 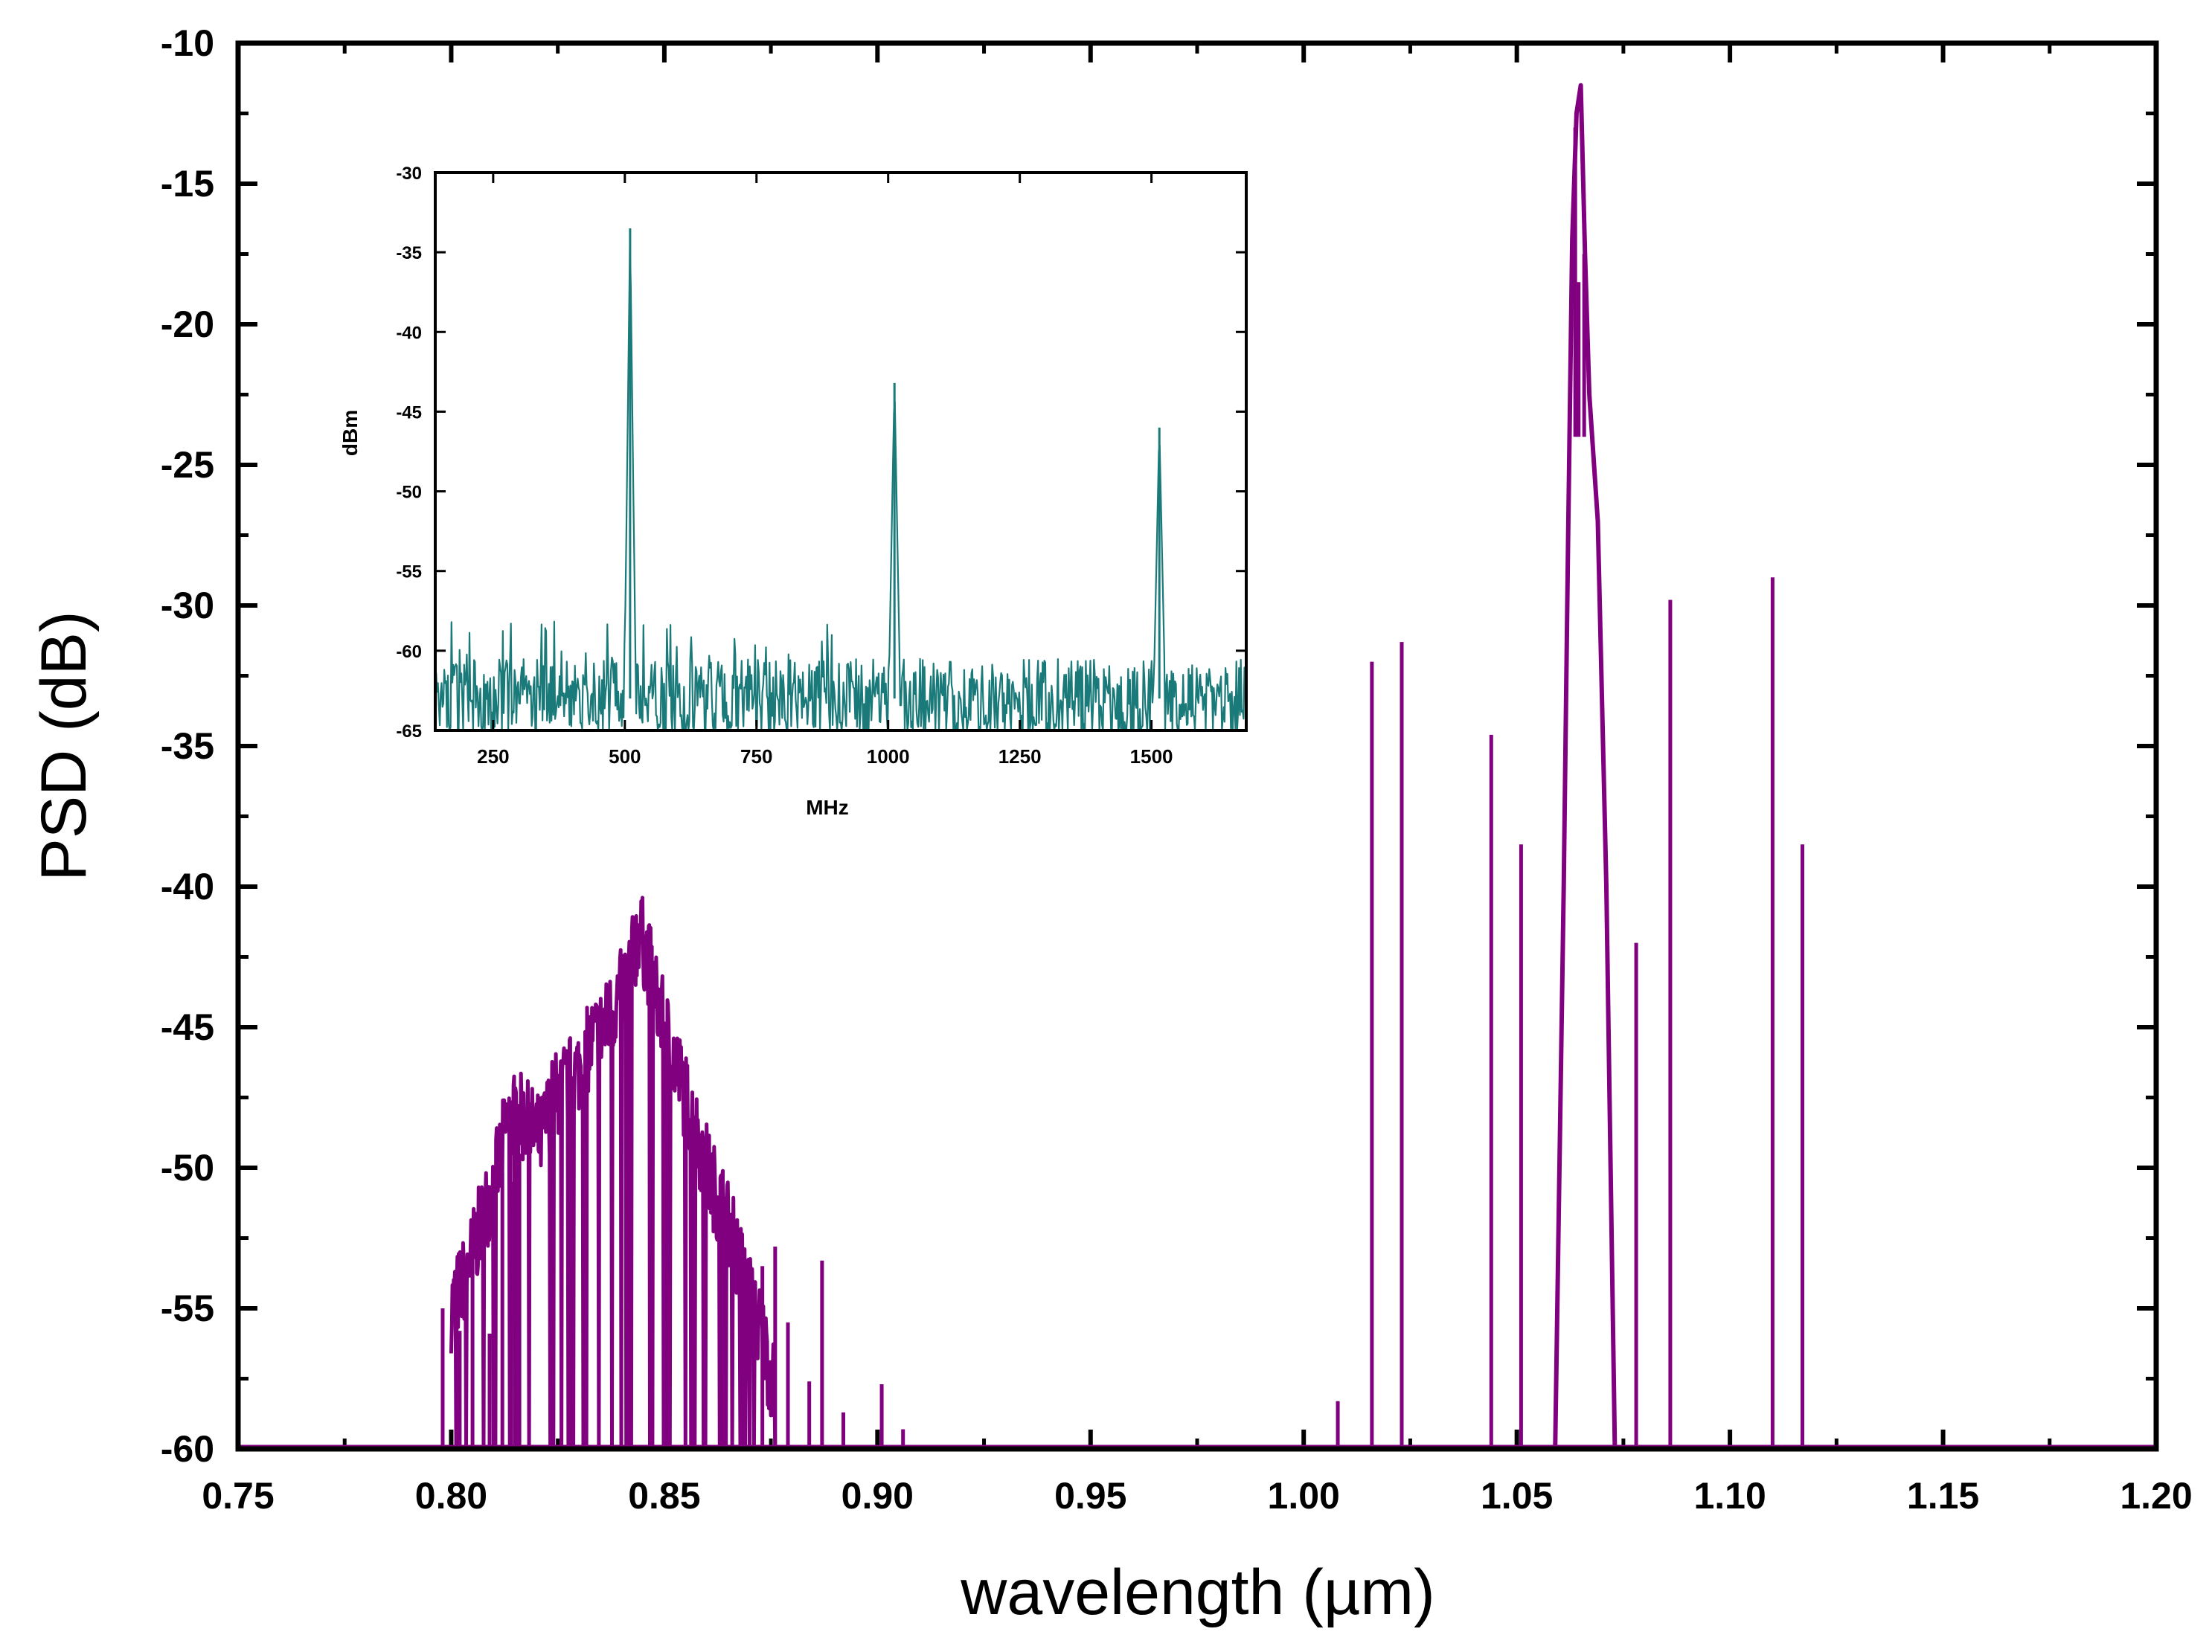 What do you see at coordinates (187, 465) in the screenshot?
I see `y-tick-label: -25` at bounding box center [187, 465].